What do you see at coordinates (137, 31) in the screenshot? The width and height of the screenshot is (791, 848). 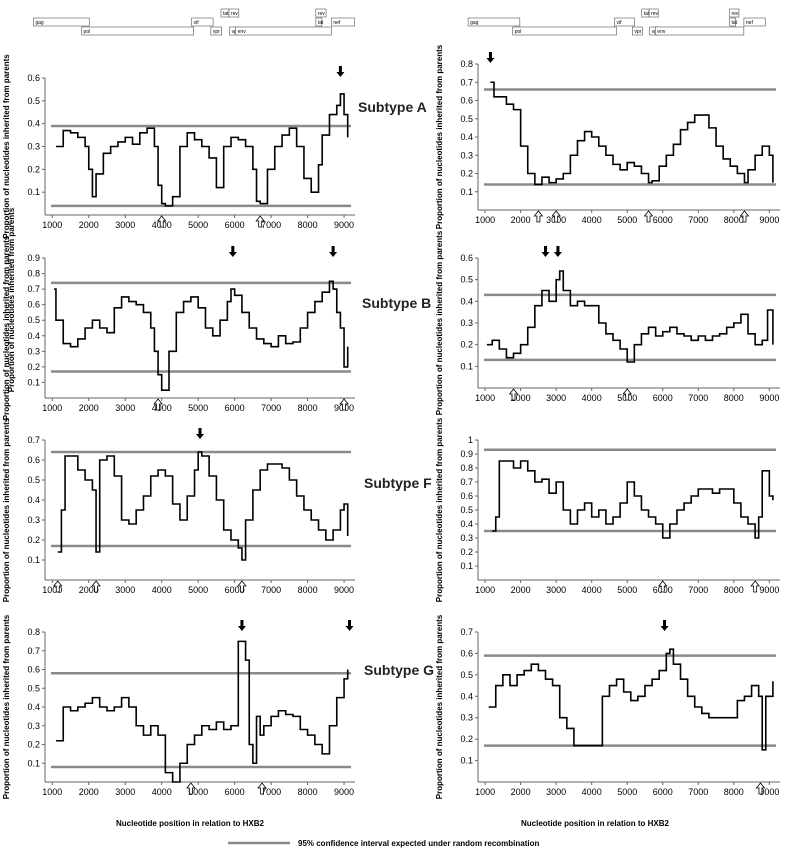 I see `gene-box-pol` at bounding box center [137, 31].